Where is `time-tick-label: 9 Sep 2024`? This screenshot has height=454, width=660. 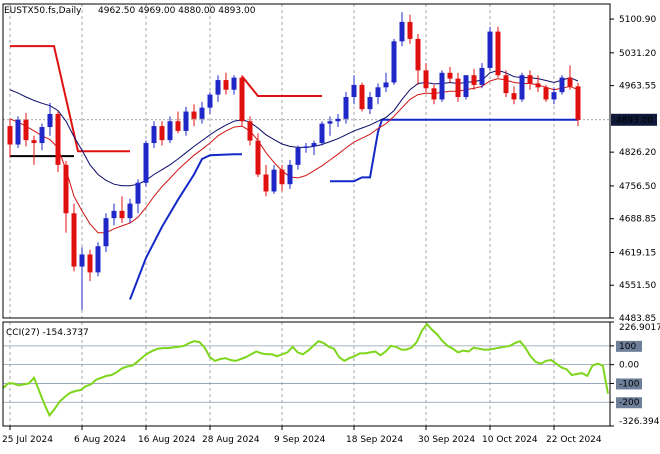 time-tick-label: 9 Sep 2024 is located at coordinates (300, 440).